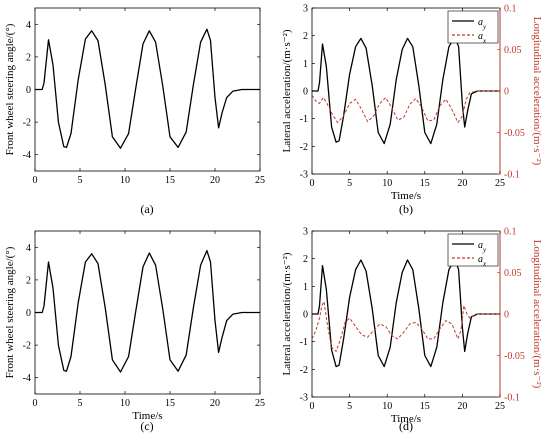 The image size is (550, 435). Describe the element at coordinates (146, 426) in the screenshot. I see `panel-label: (c)` at that location.